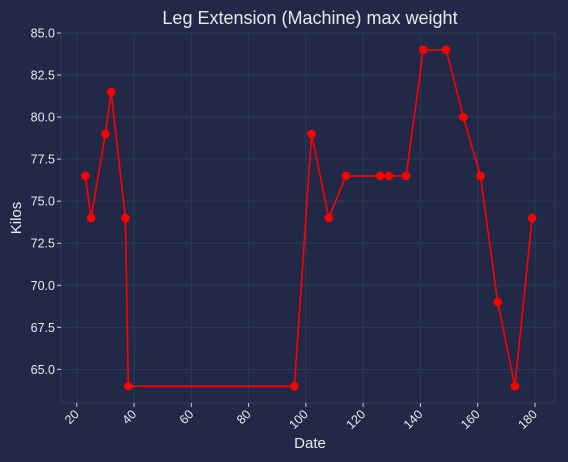  I want to click on y-tick-label: 72.5, so click(43, 244).